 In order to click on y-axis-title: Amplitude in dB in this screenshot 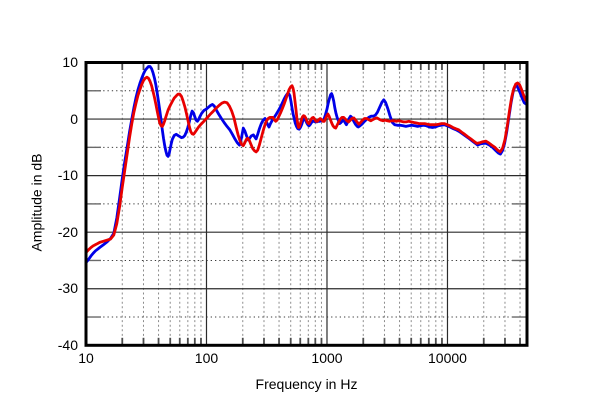, I will do `click(36, 202)`.